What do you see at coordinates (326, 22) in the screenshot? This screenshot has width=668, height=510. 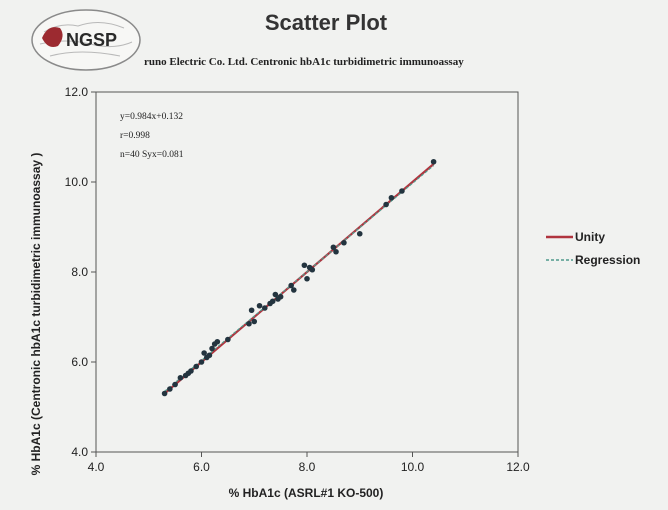 I see `chart-title: Scatter Plot` at bounding box center [326, 22].